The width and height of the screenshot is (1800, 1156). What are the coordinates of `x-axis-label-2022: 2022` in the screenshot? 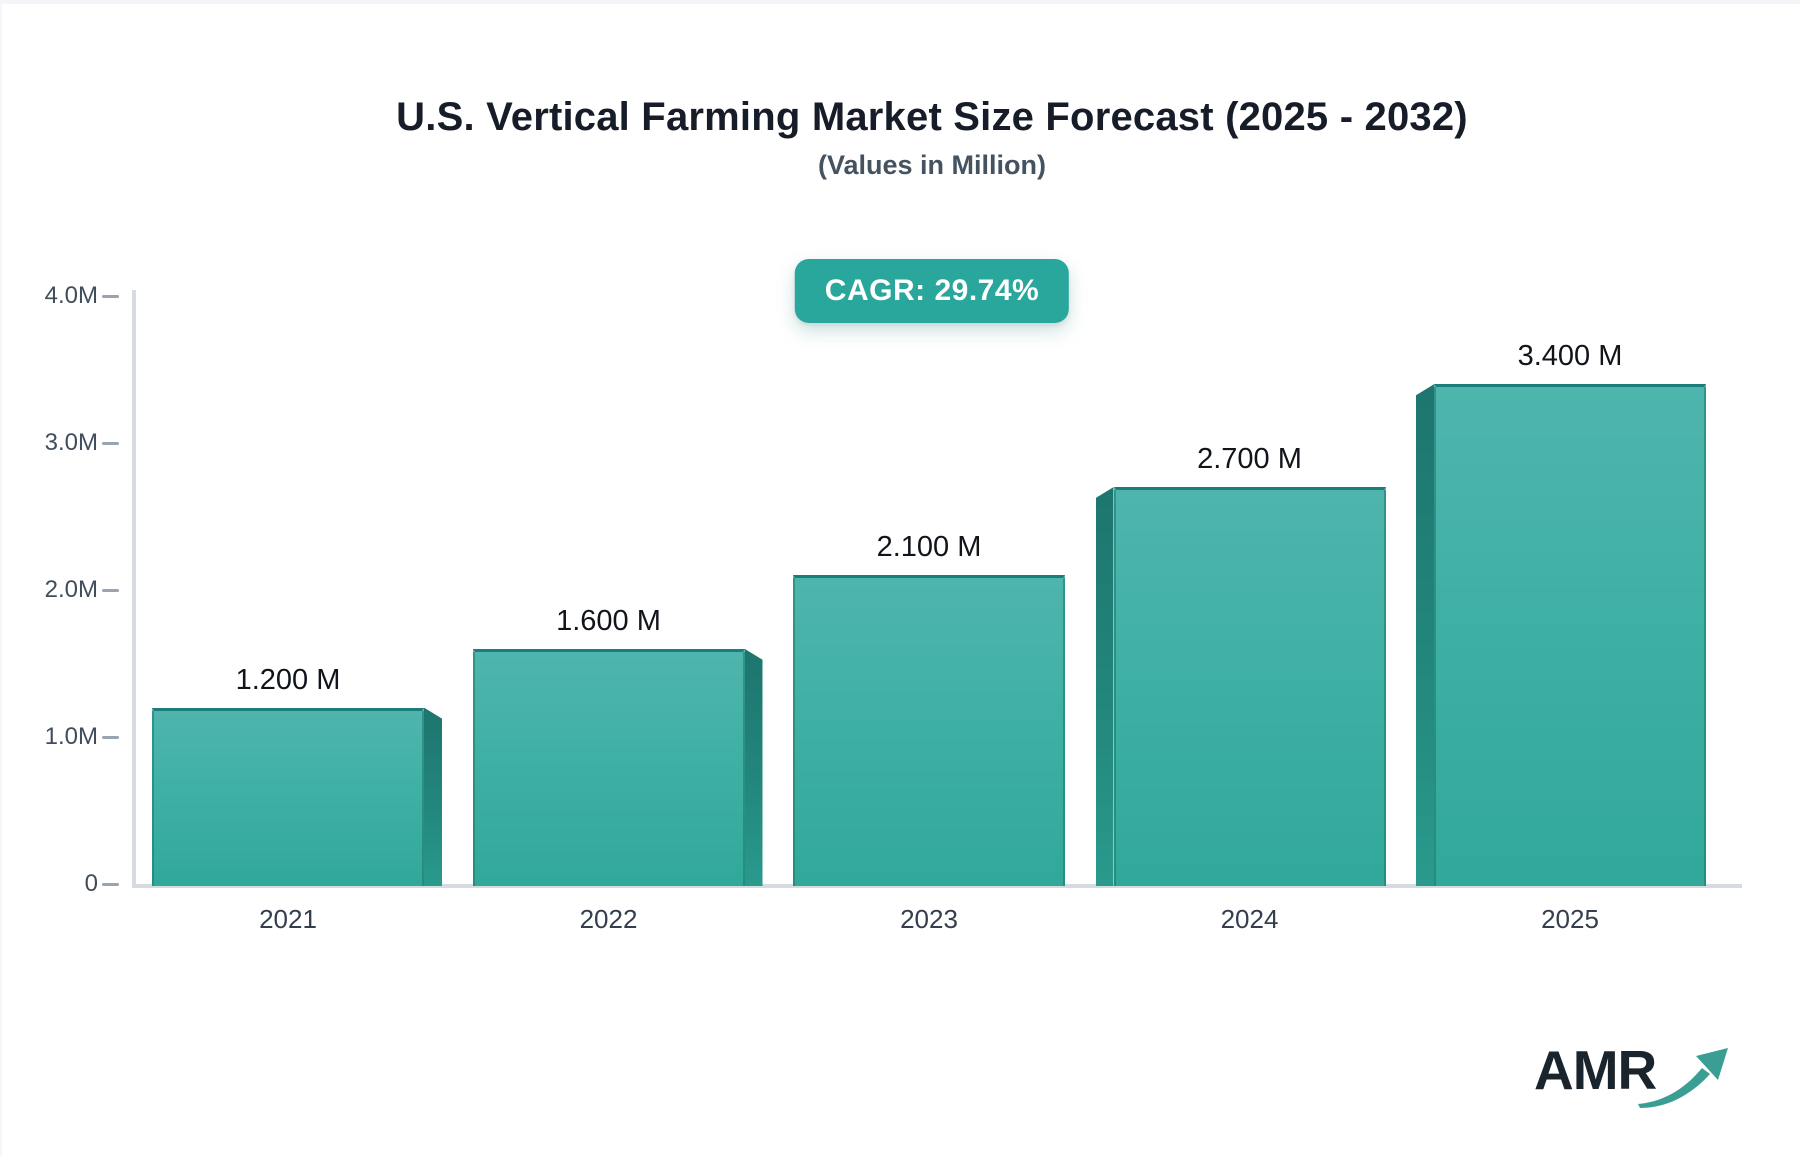 It's located at (608, 919).